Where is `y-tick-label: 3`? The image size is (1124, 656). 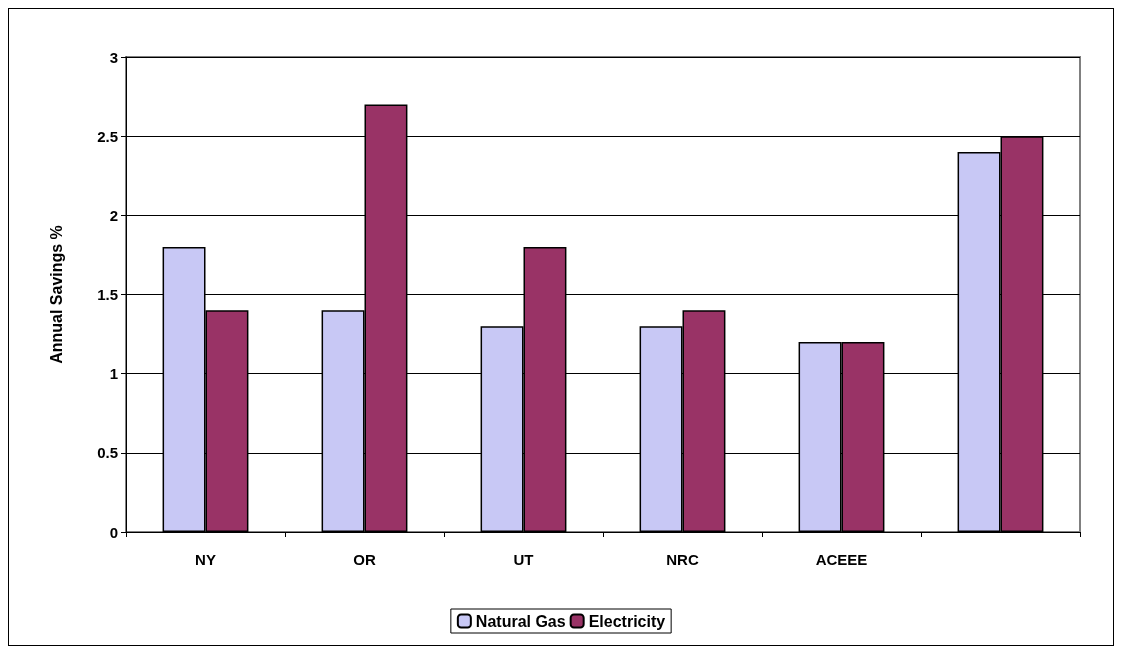 y-tick-label: 3 is located at coordinates (113, 57).